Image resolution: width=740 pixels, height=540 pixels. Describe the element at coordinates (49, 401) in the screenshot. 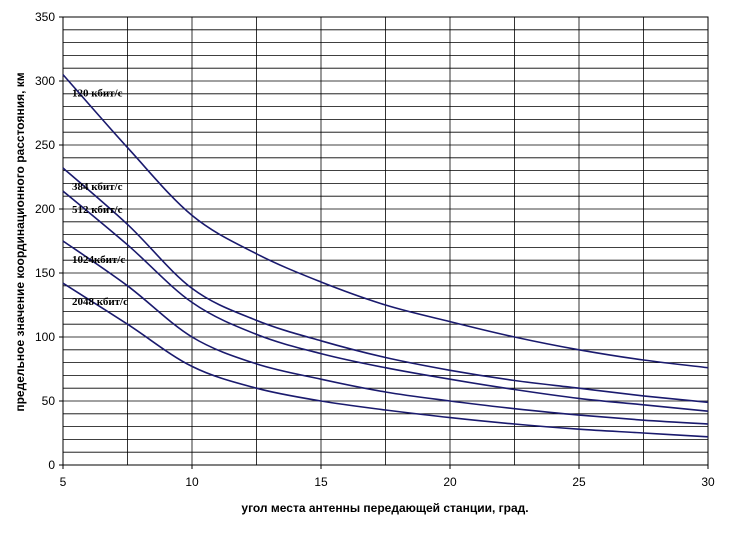

I see `y-tick-label: 50` at that location.